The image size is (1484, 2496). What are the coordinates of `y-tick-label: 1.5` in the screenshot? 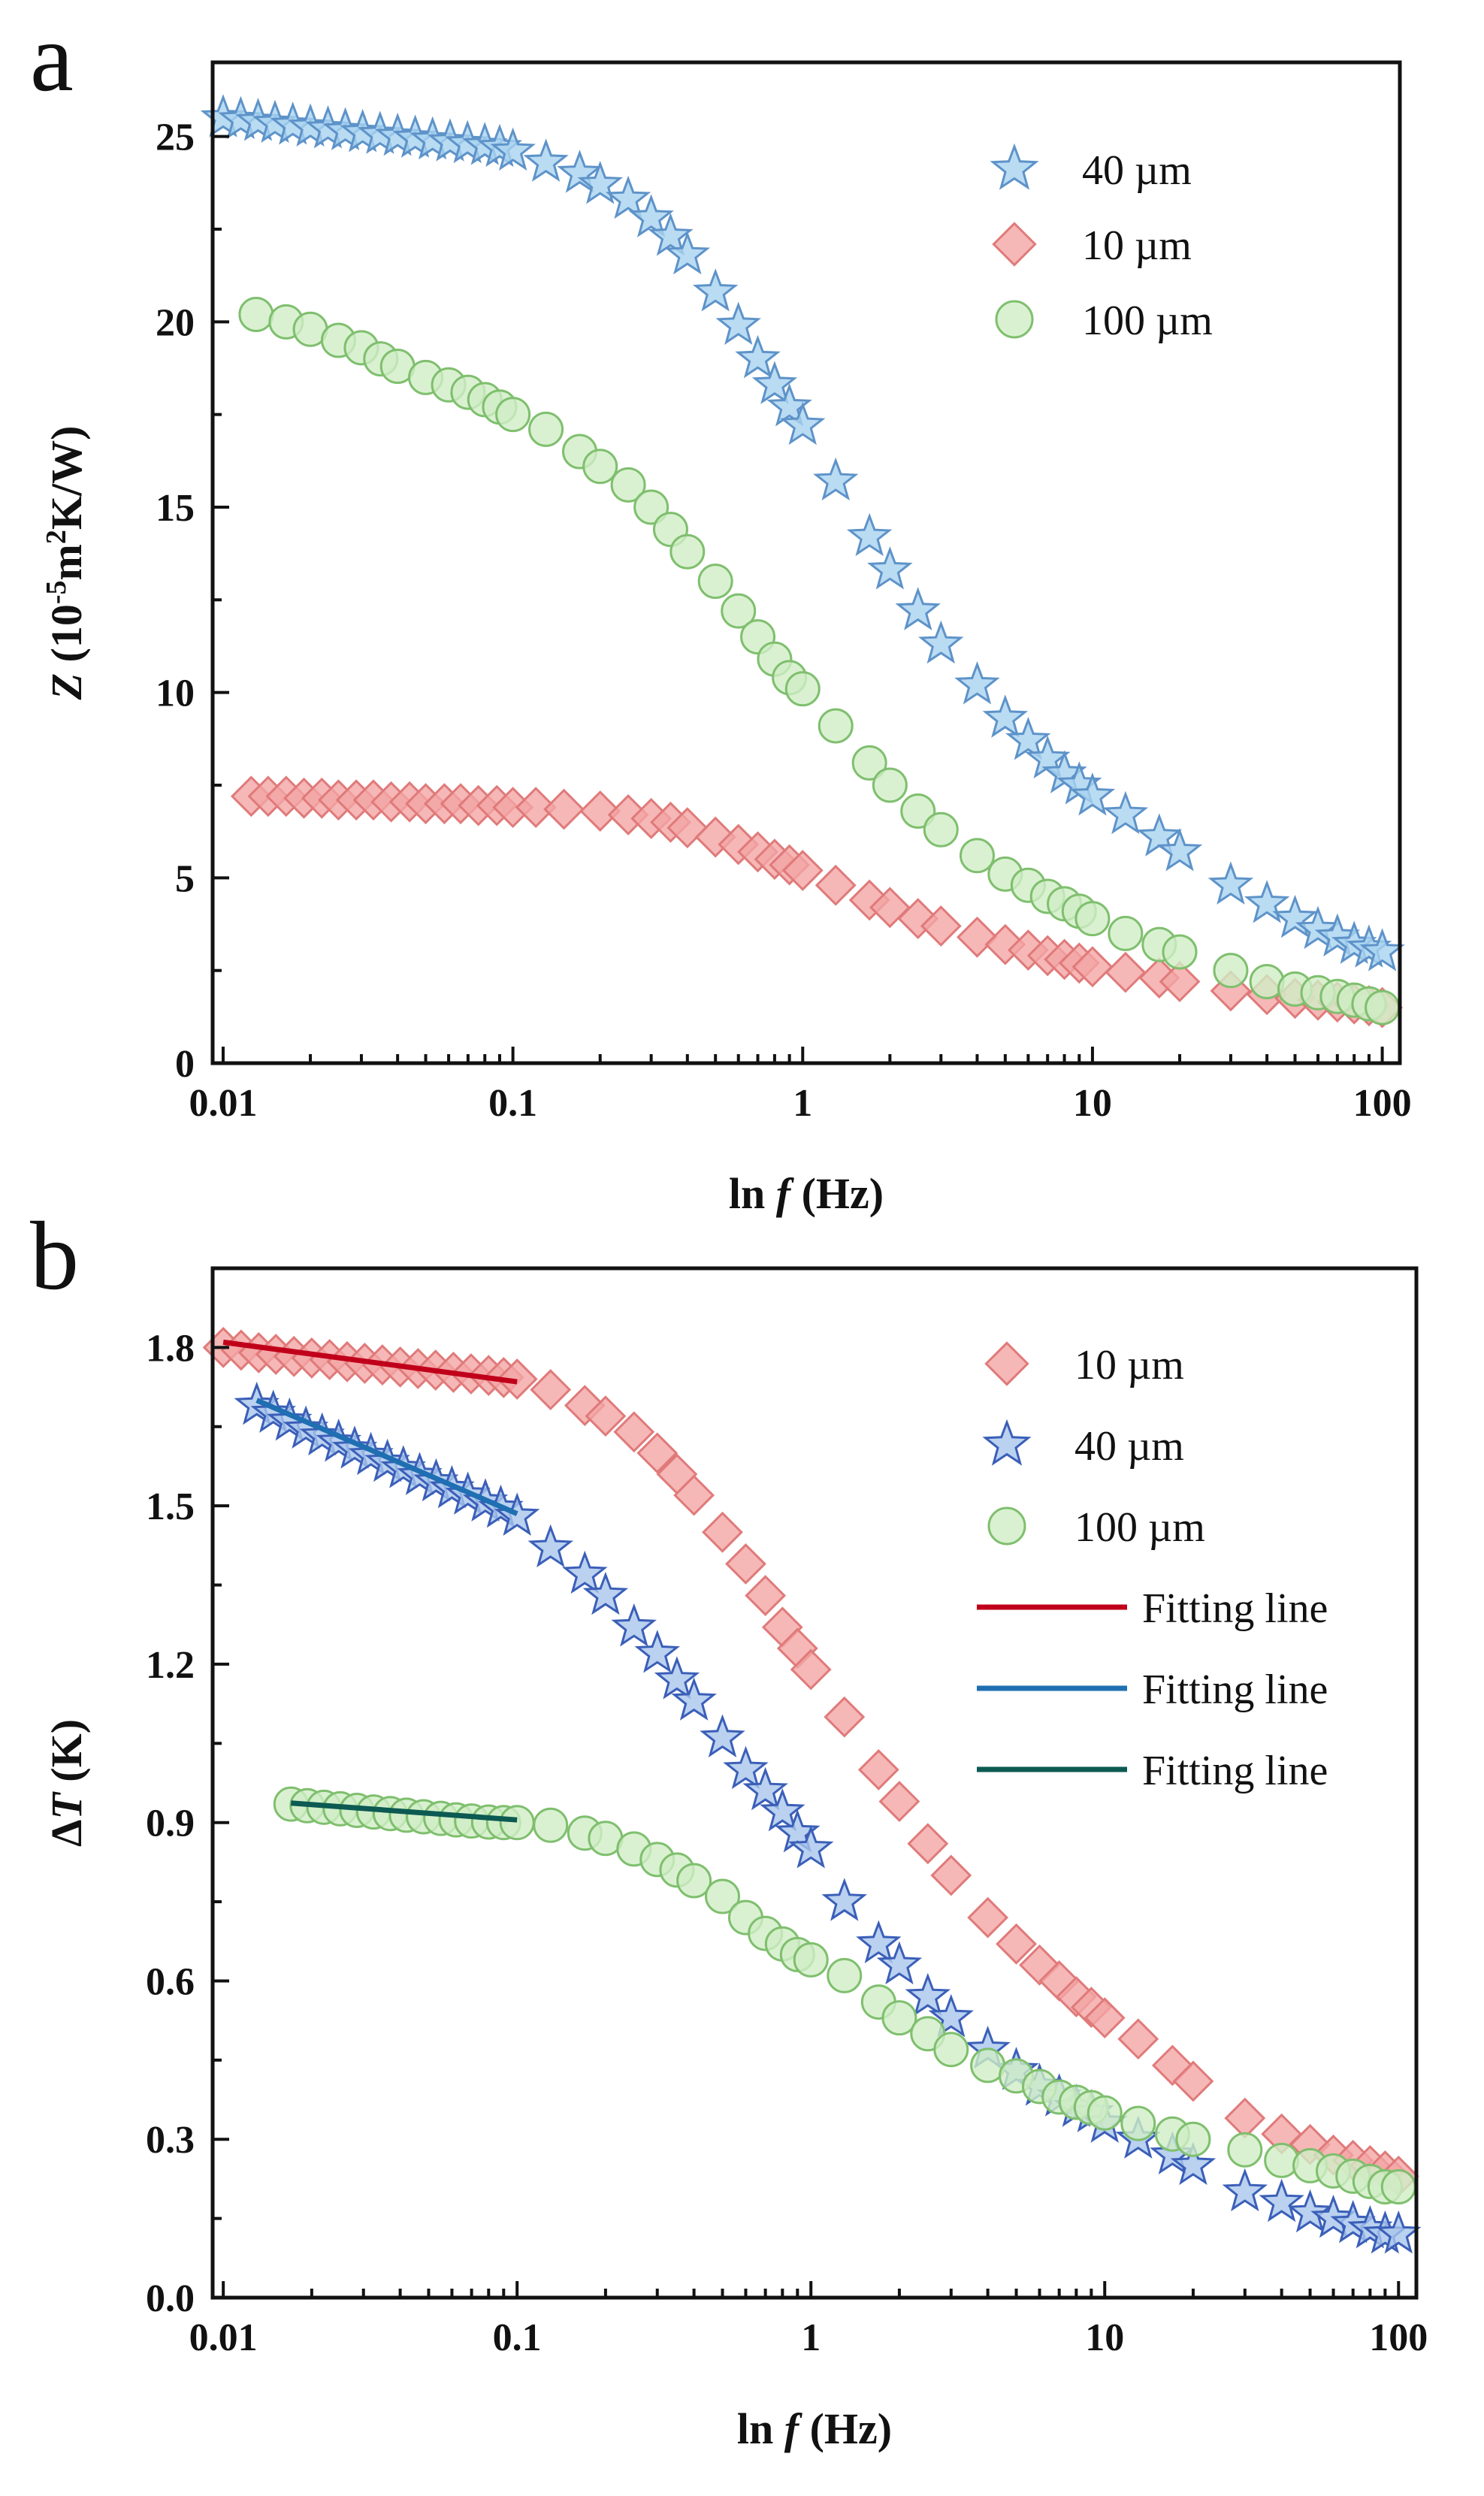 It's located at (171, 1506).